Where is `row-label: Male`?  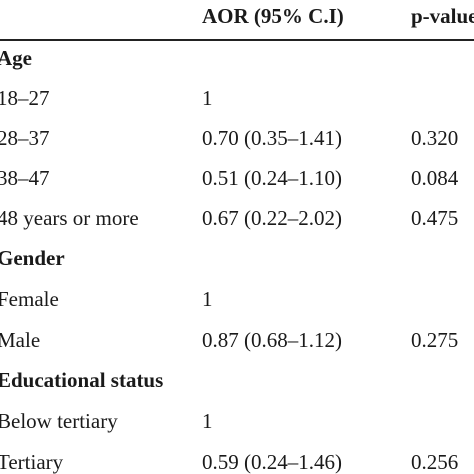 row-label: Male is located at coordinates (20, 340).